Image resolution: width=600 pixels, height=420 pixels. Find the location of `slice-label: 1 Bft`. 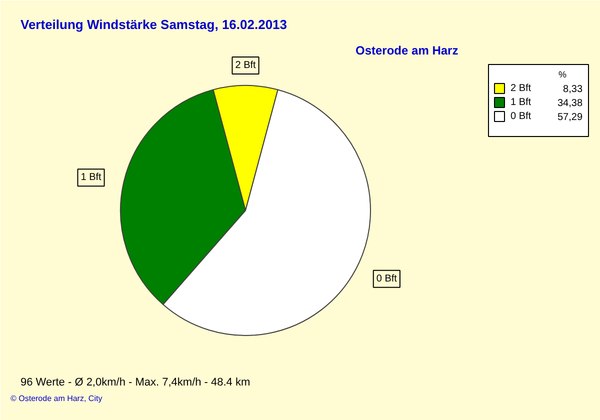

slice-label: 1 Bft is located at coordinates (91, 178).